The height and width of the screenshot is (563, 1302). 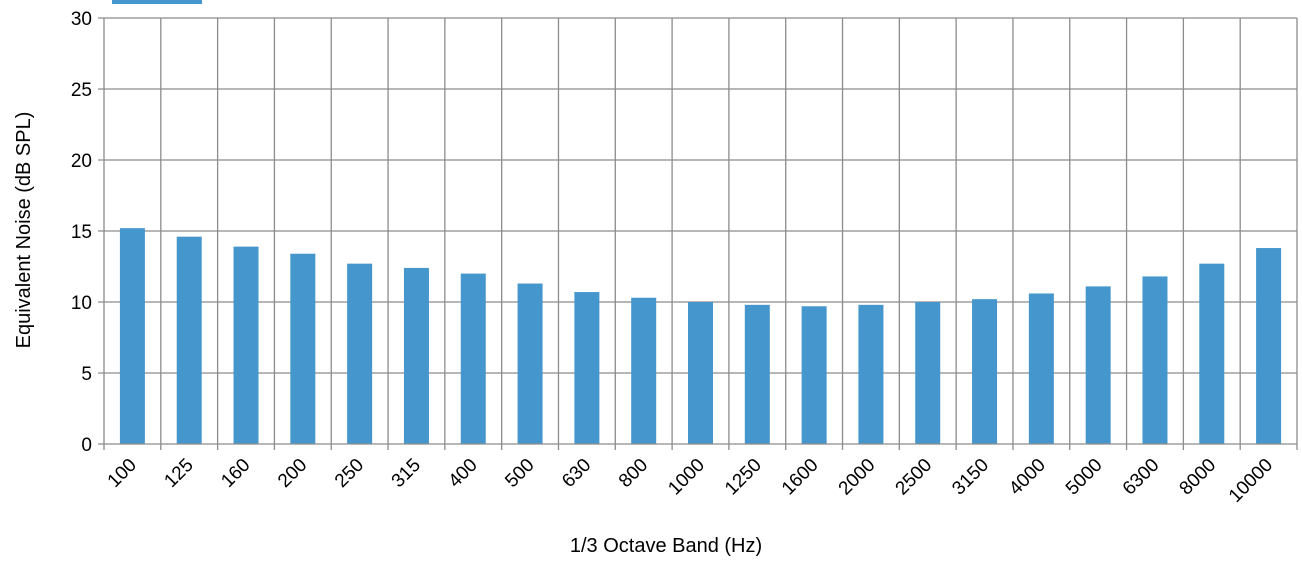 What do you see at coordinates (800, 477) in the screenshot?
I see `x-tick-label: 1600` at bounding box center [800, 477].